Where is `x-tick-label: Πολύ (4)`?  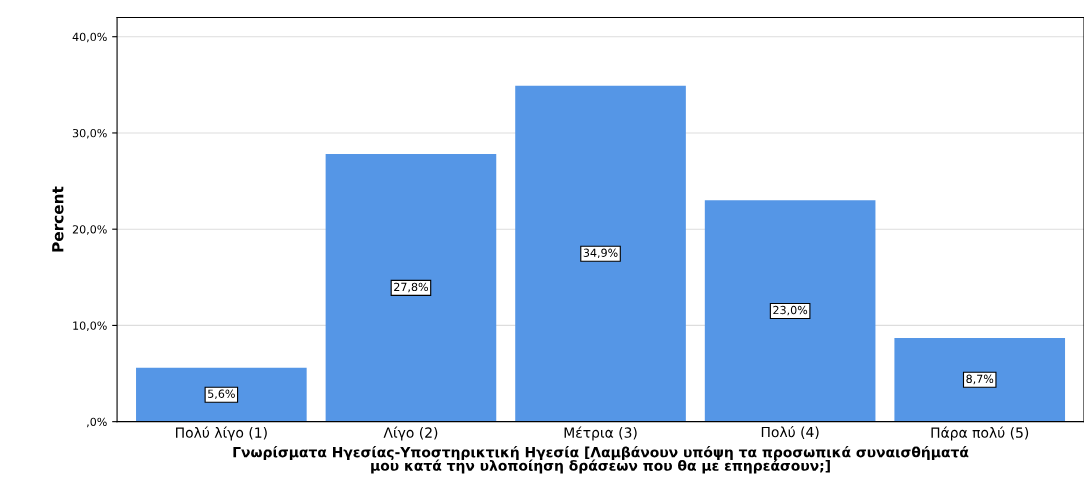 x-tick-label: Πολύ (4) is located at coordinates (790, 432).